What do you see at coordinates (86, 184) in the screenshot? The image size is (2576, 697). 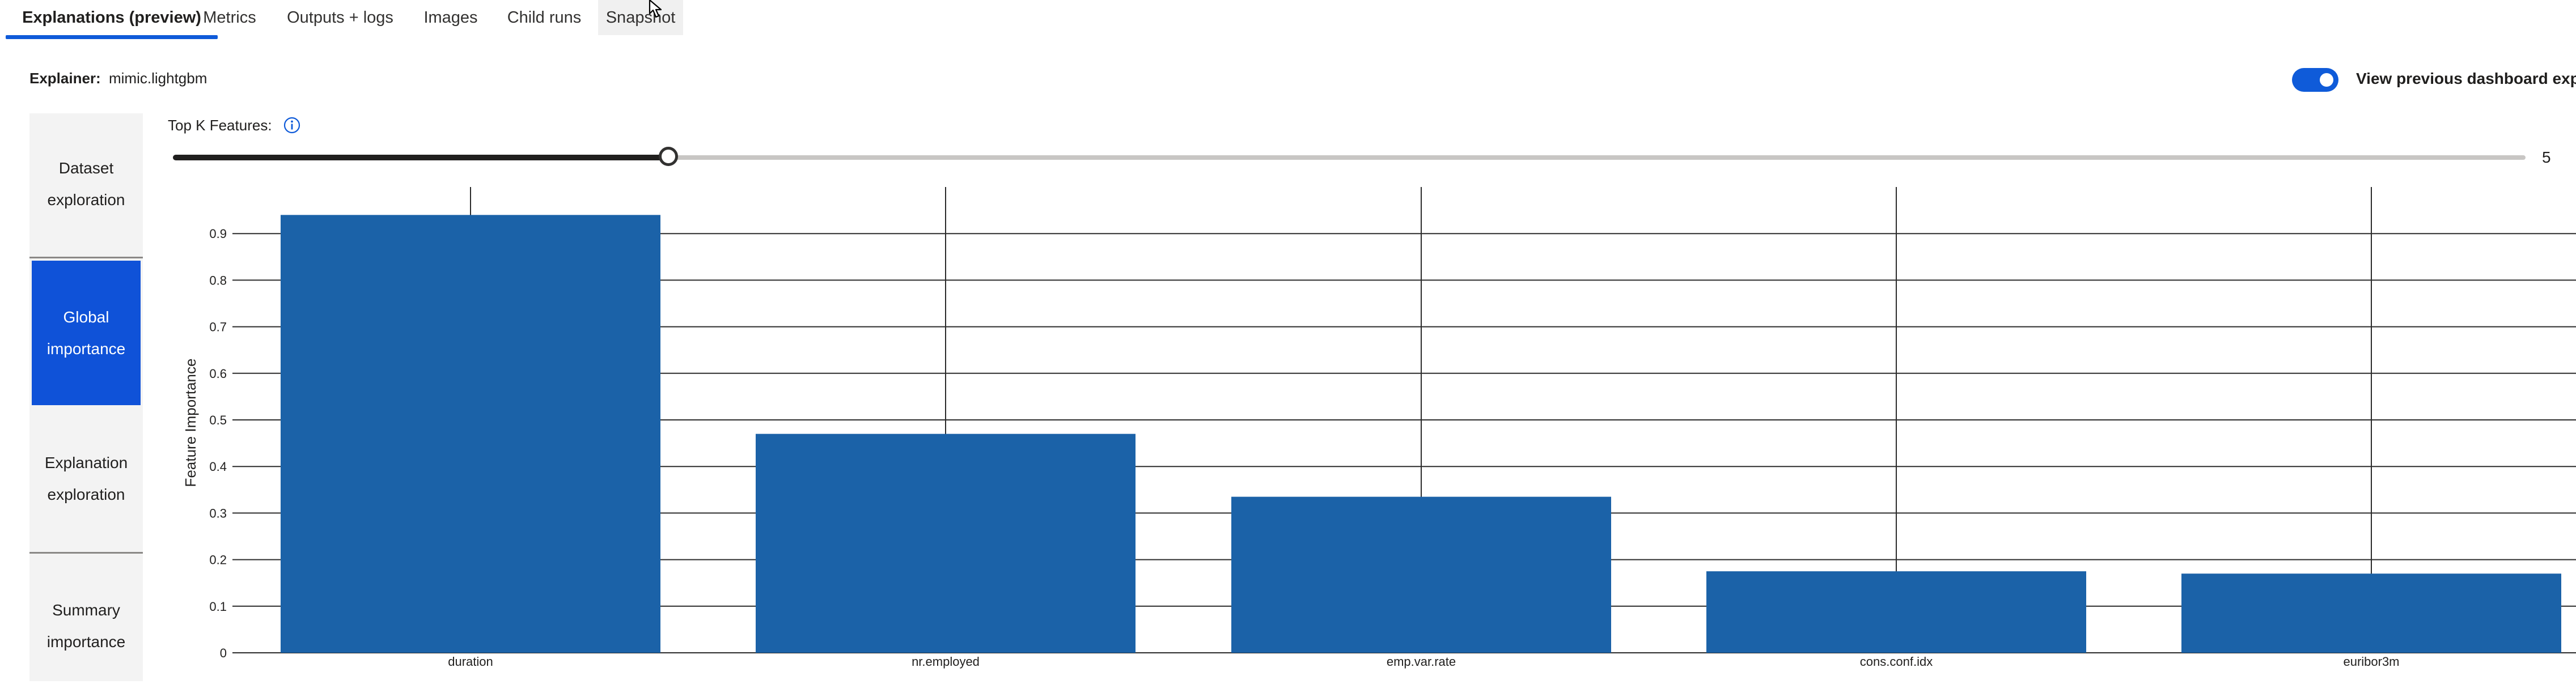 I see `nav-dataset-exploration: Dataset exploration` at bounding box center [86, 184].